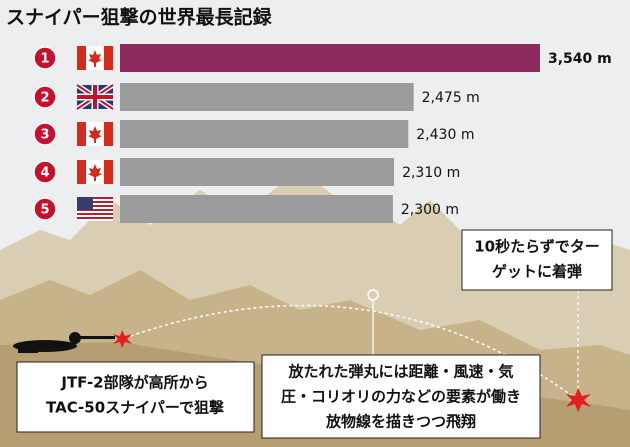 The image size is (630, 447). I want to click on rank-label: 5, so click(44, 210).